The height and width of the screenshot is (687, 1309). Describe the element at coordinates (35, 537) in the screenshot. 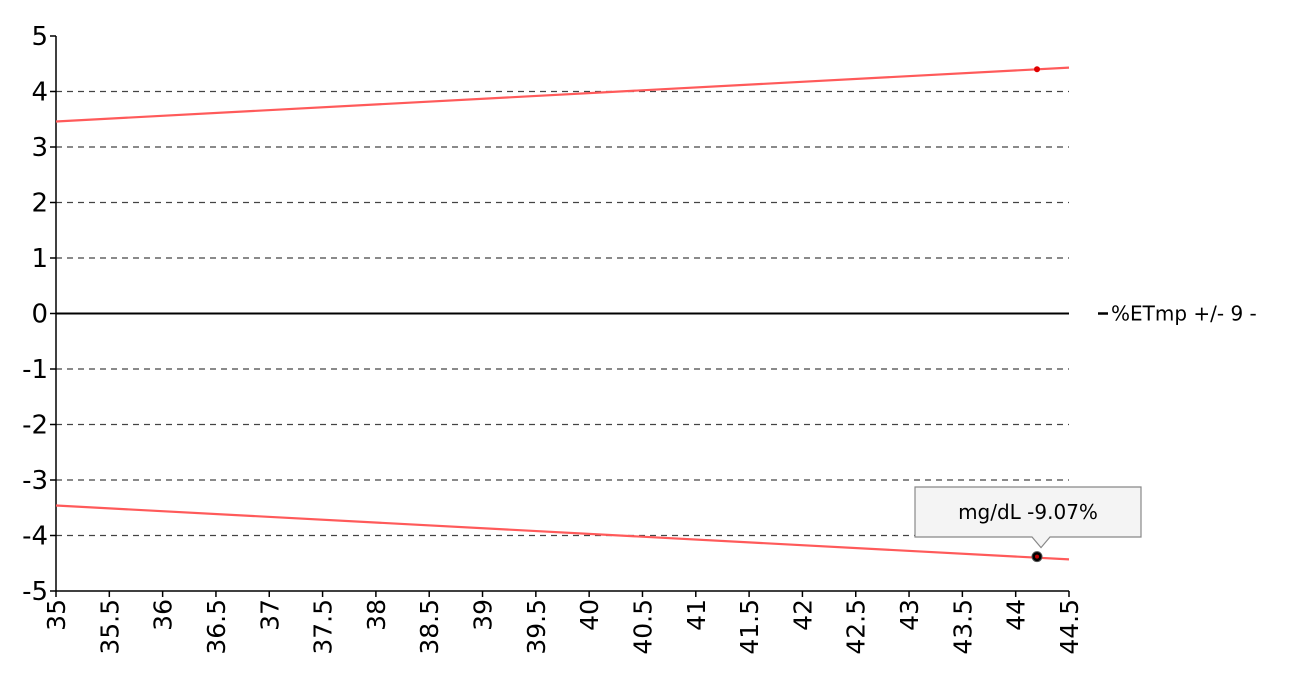

I see `y-tick-label: -4` at that location.